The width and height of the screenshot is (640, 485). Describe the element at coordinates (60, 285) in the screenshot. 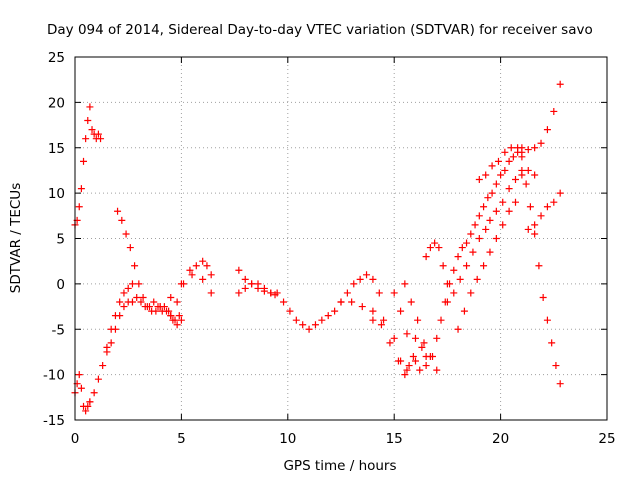

I see `y-tick-label: 0` at that location.